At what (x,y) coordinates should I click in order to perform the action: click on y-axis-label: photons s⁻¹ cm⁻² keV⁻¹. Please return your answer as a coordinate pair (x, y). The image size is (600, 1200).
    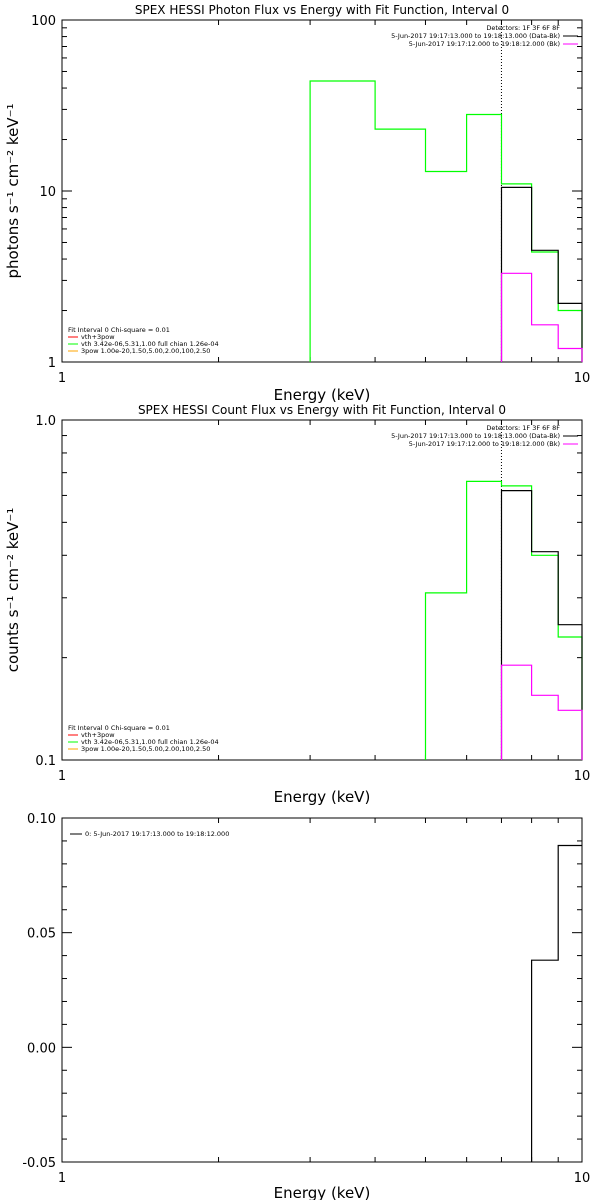
    Looking at the image, I should click on (13, 191).